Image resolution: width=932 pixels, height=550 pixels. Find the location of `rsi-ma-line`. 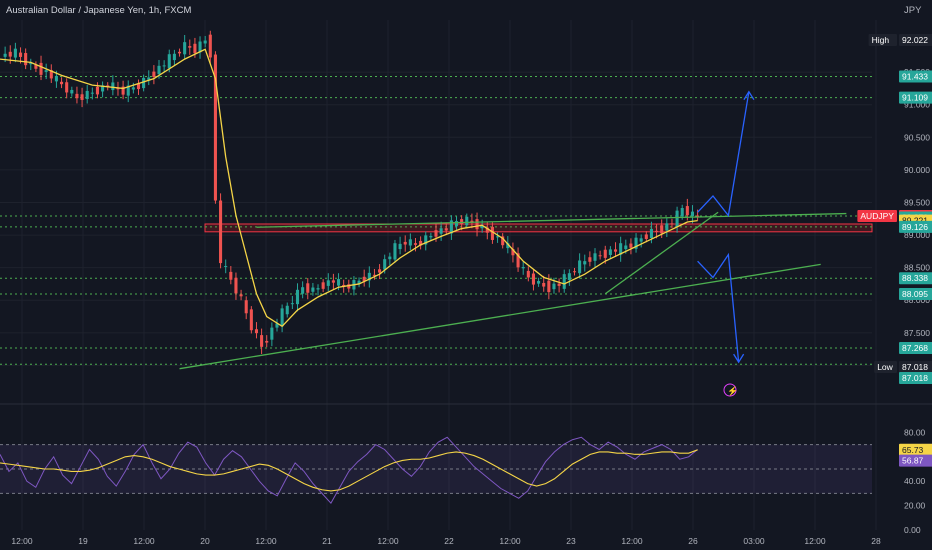

rsi-ma-line is located at coordinates (349, 470).